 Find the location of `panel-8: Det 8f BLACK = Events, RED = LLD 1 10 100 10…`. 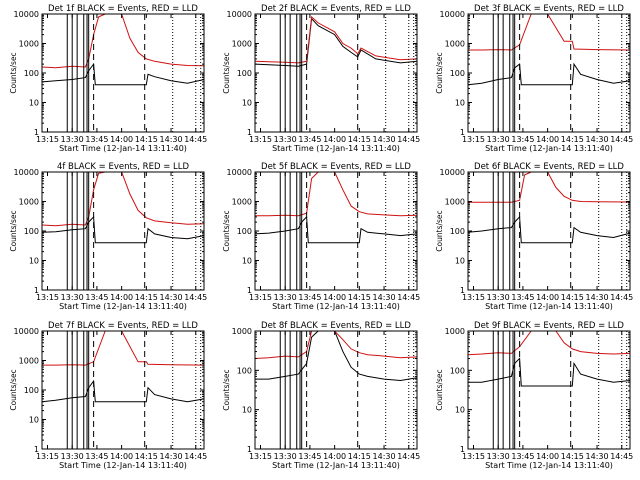

panel-8: Det 8f BLACK = Events, RED = LLD 1 10 100 10… is located at coordinates (321, 395).